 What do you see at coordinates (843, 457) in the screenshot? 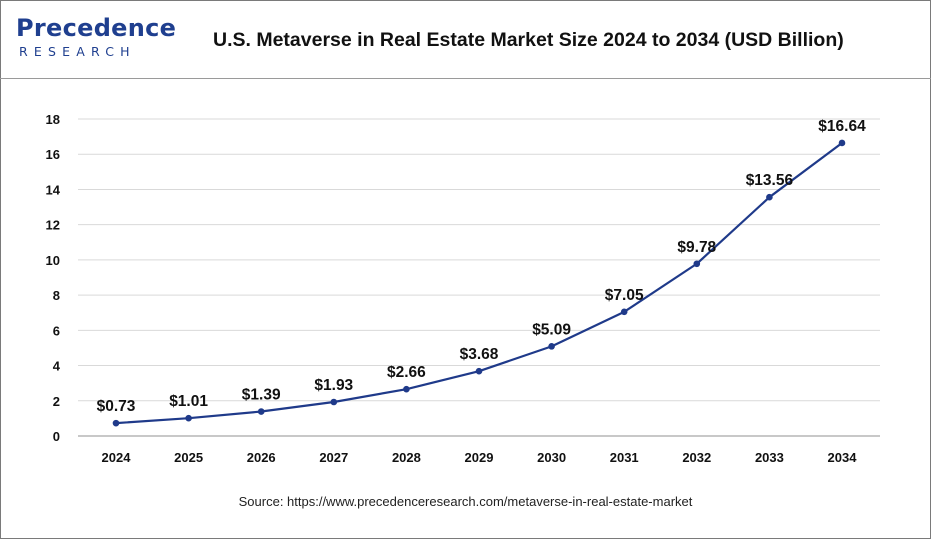
I see `x-tick-label: 2034` at bounding box center [843, 457].